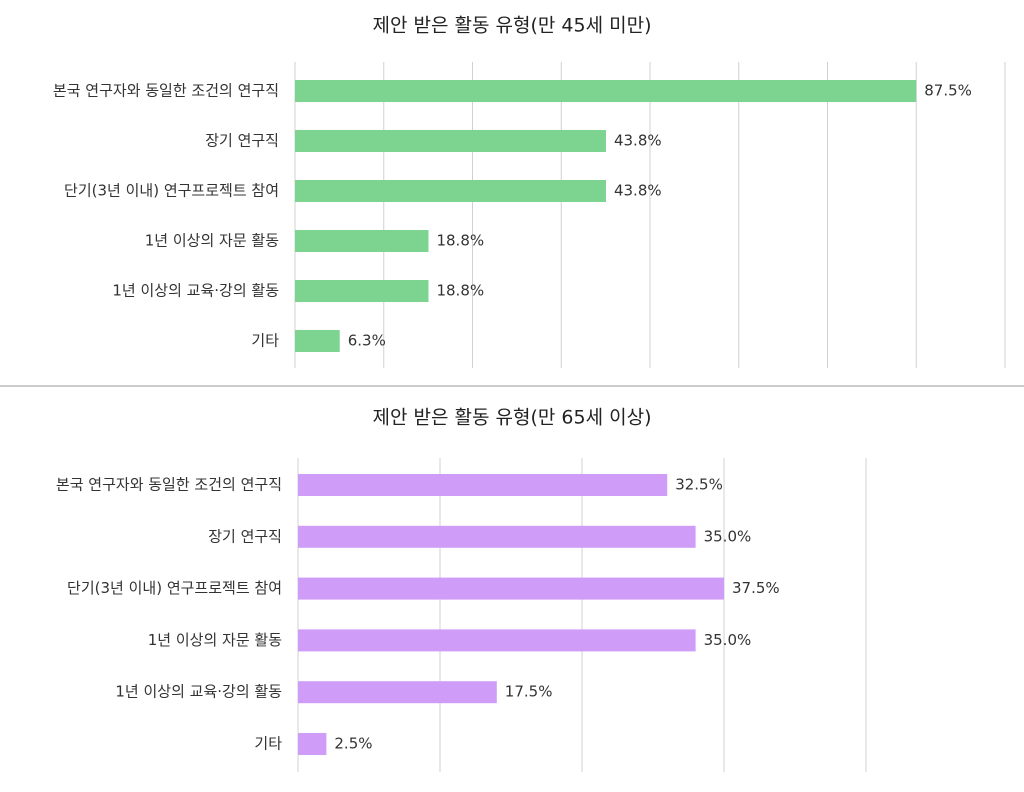  I want to click on value-label: 37.5%, so click(756, 588).